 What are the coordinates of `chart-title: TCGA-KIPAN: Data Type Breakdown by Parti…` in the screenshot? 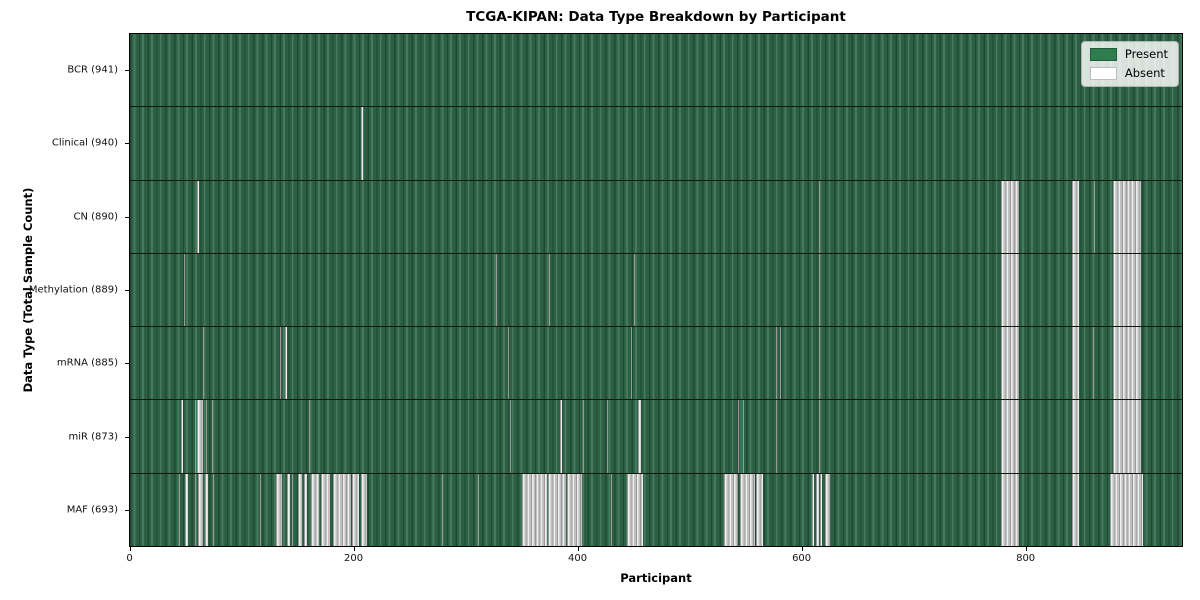 It's located at (656, 17).